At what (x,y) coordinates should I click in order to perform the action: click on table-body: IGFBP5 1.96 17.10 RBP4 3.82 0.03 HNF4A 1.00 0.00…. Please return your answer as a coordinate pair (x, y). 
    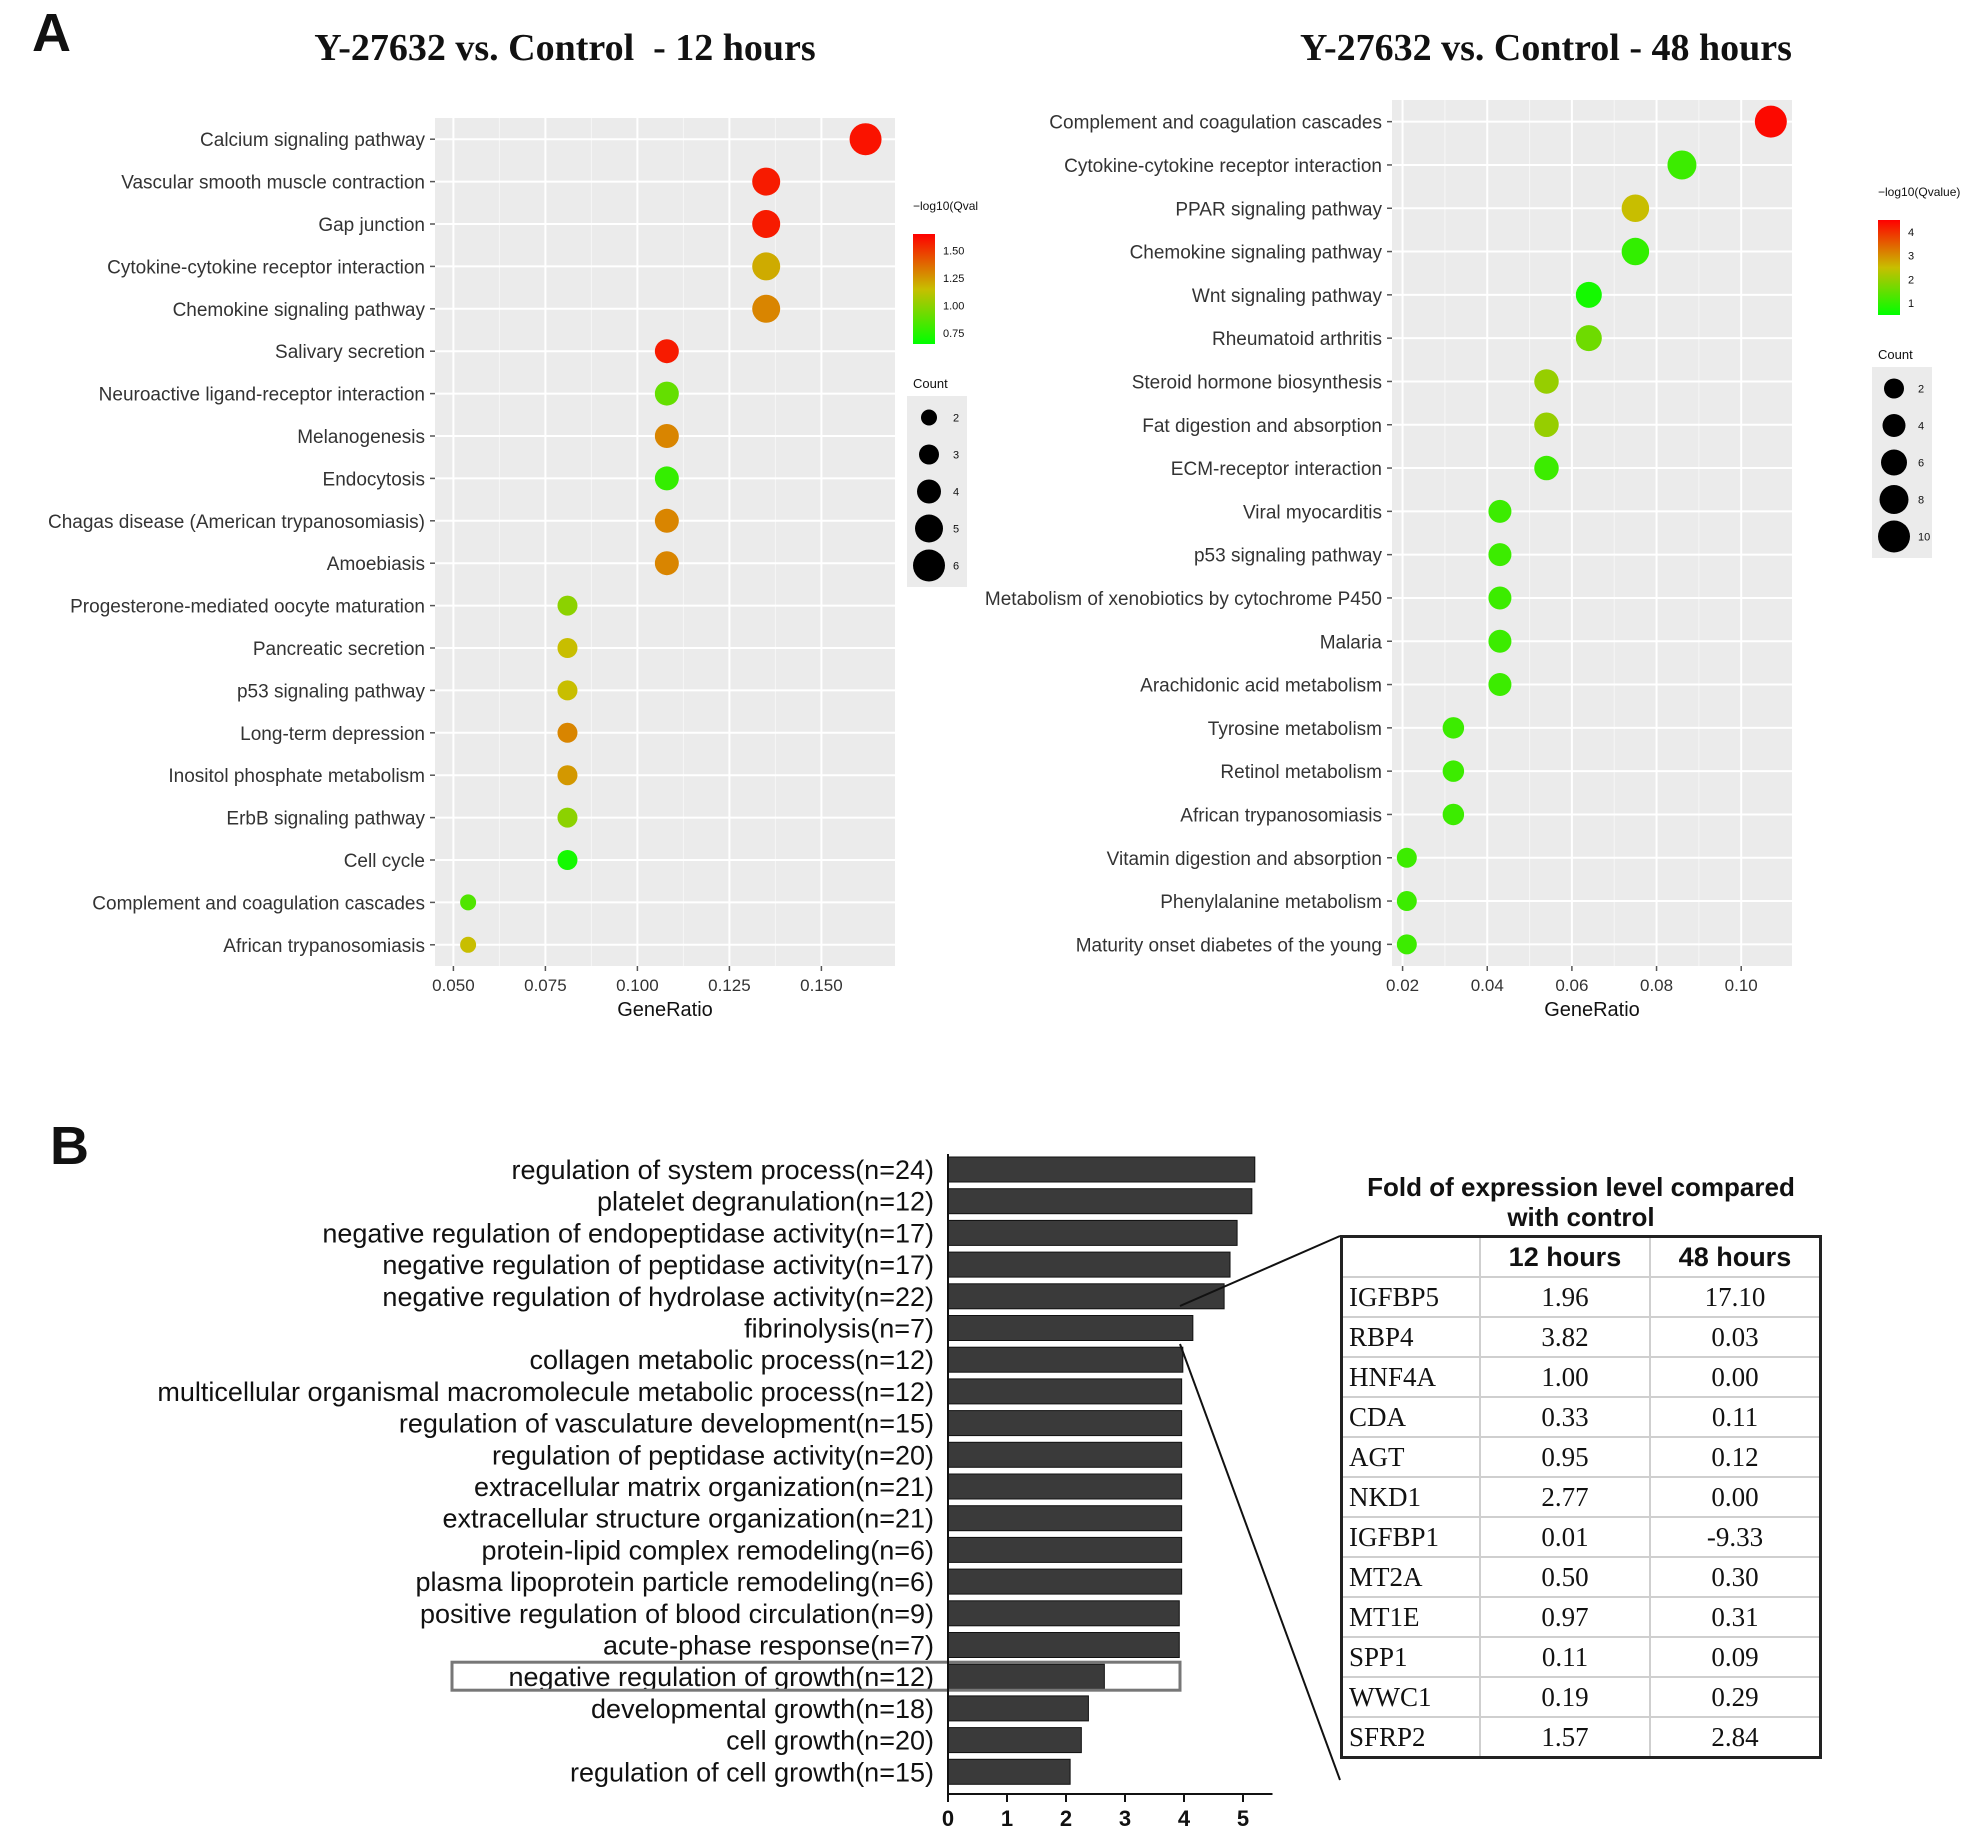
    Looking at the image, I should click on (1581, 1517).